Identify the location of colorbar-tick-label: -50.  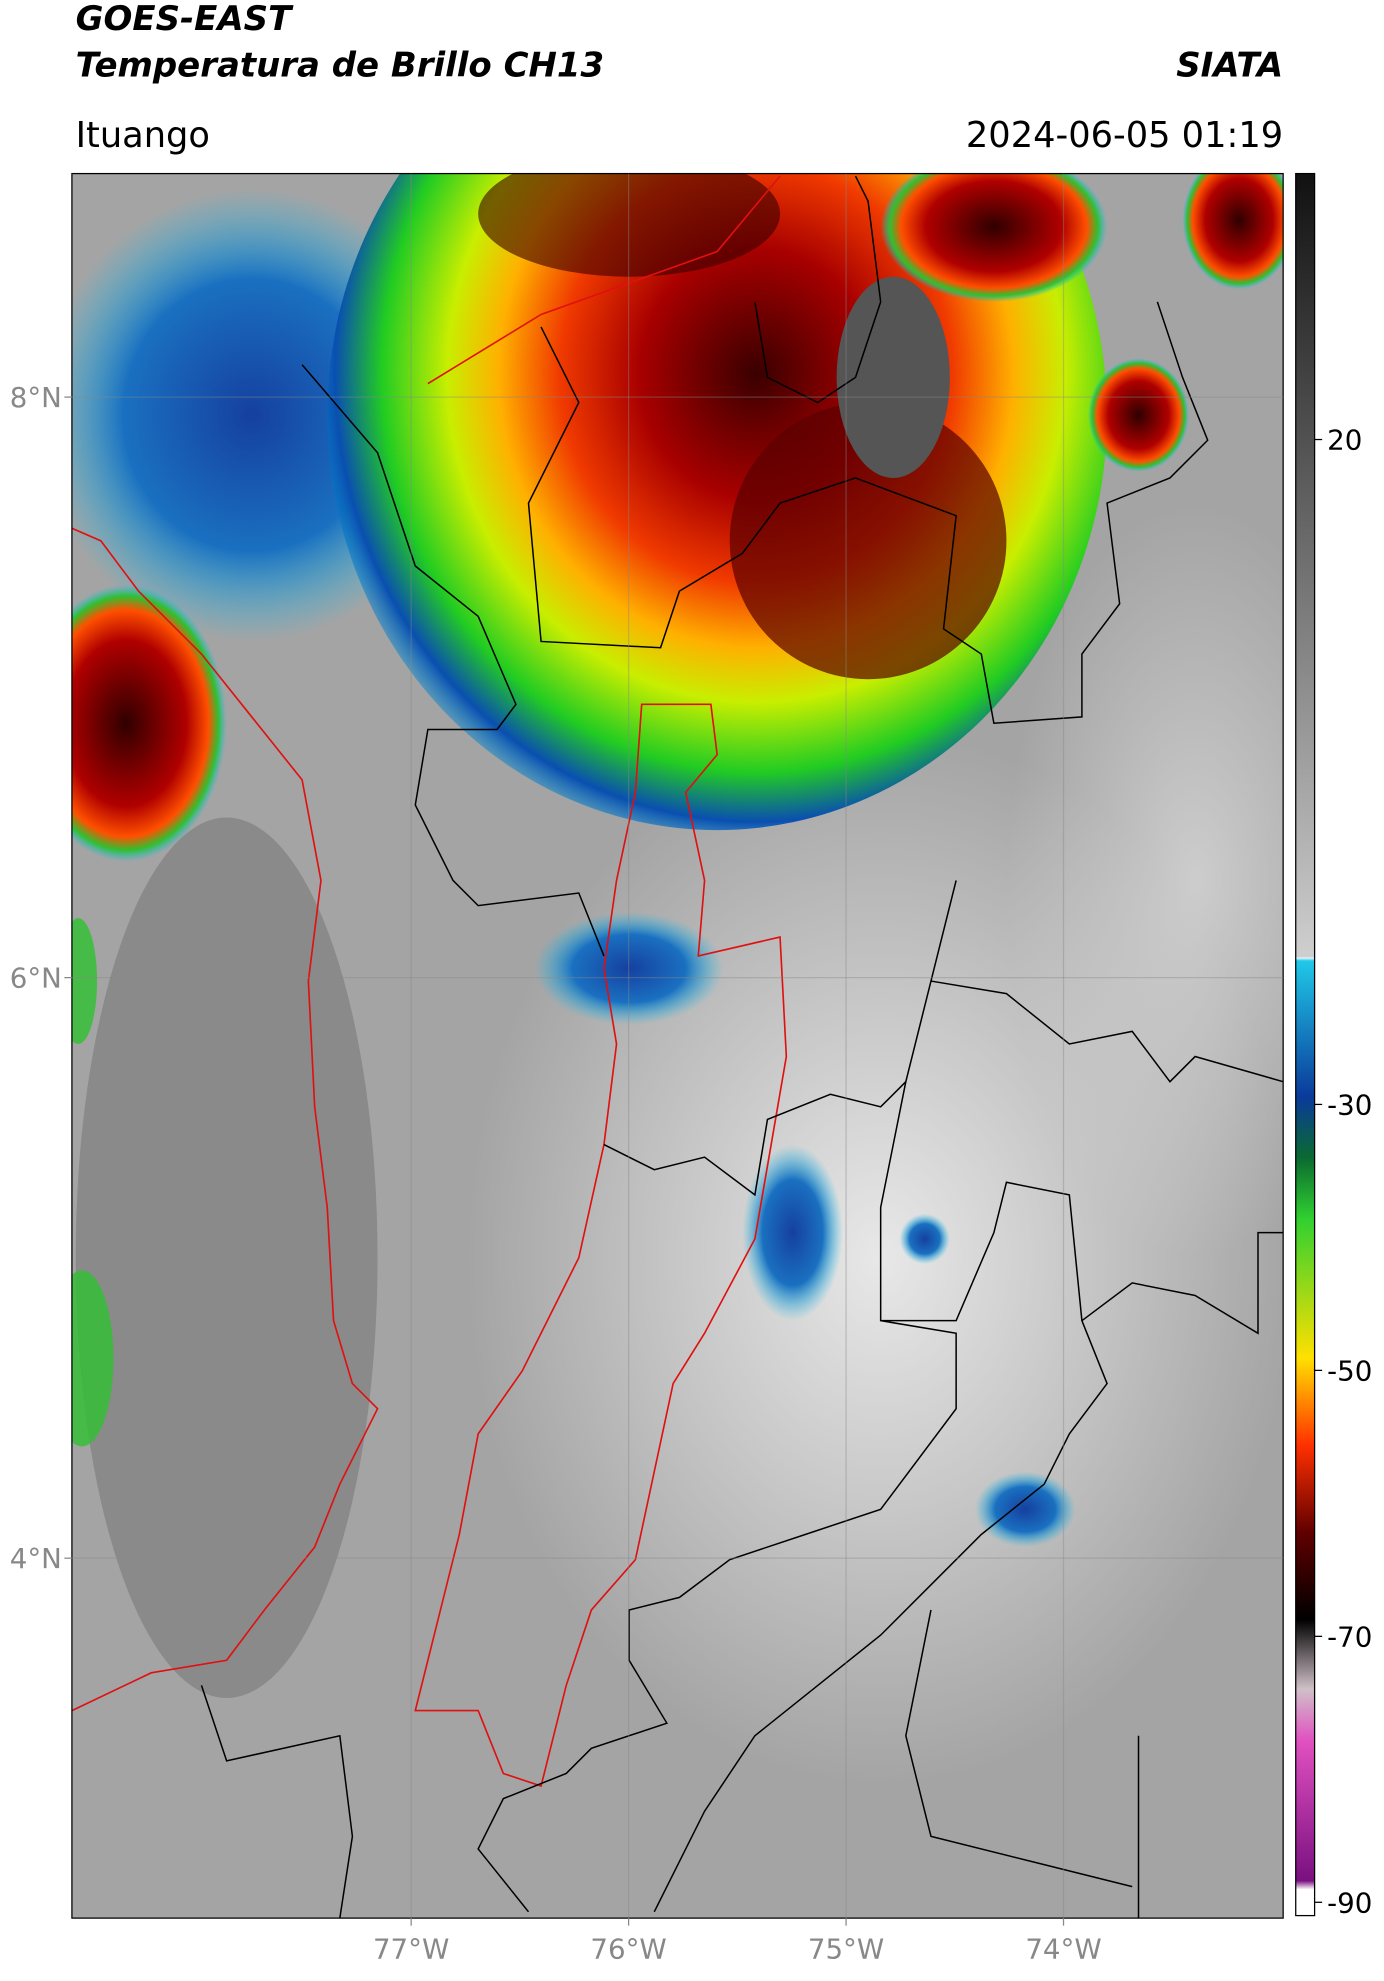
(1349, 1370).